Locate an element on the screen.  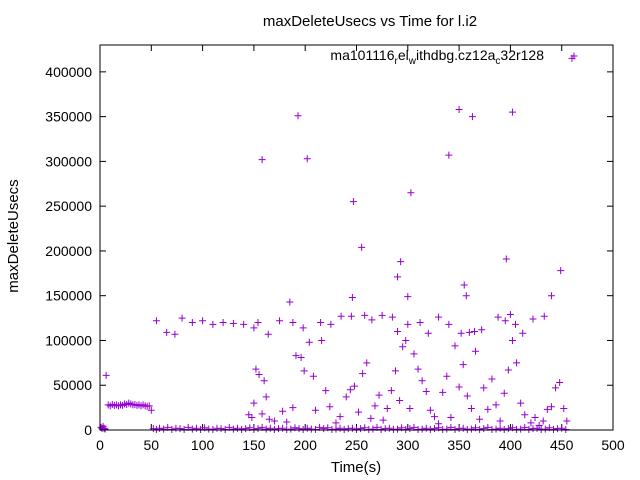
x-tick-label: 450 is located at coordinates (562, 445).